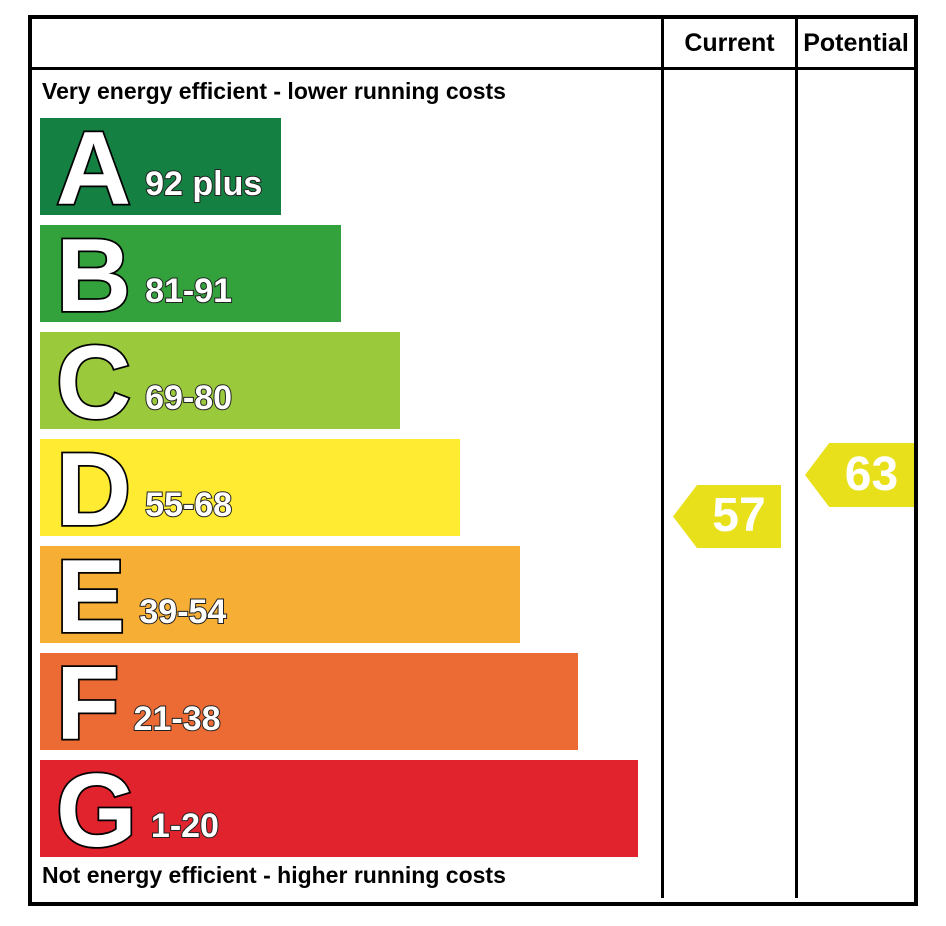 The image size is (946, 926). What do you see at coordinates (280, 596) in the screenshot?
I see `band-e: E 39-54` at bounding box center [280, 596].